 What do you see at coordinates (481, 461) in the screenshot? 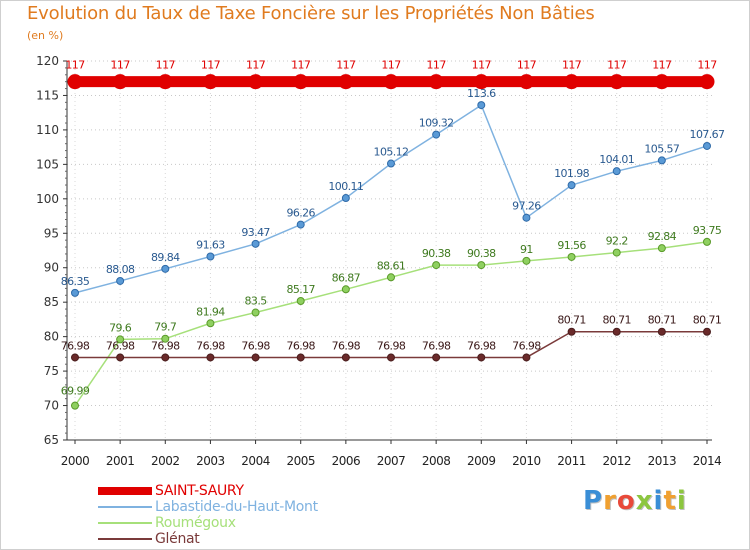
I see `x-tick-label: 2009` at bounding box center [481, 461].